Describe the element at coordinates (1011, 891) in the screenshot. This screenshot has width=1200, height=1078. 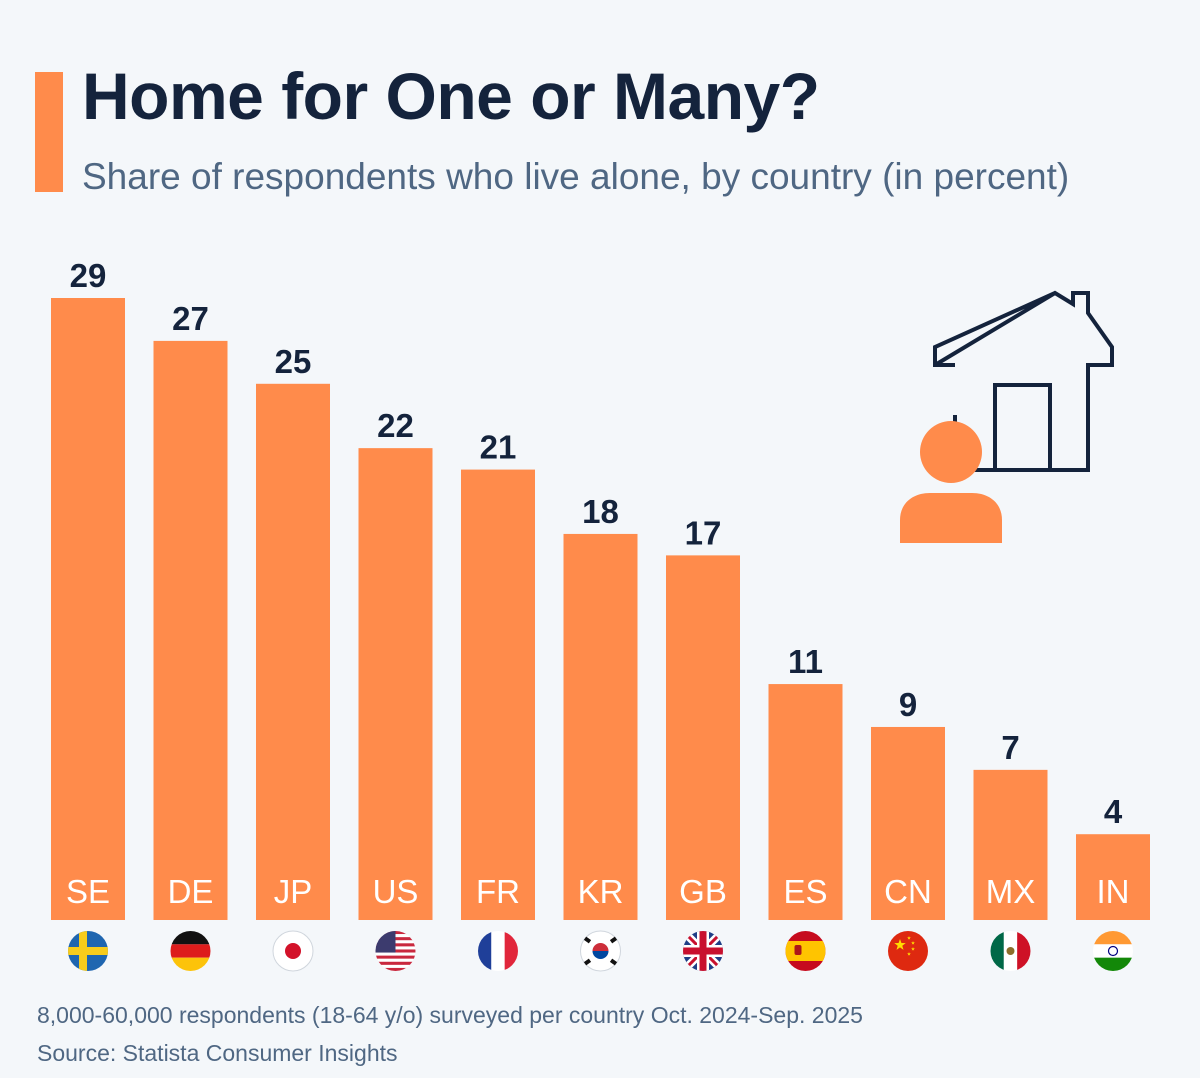
I see `category-label-mx: MX` at that location.